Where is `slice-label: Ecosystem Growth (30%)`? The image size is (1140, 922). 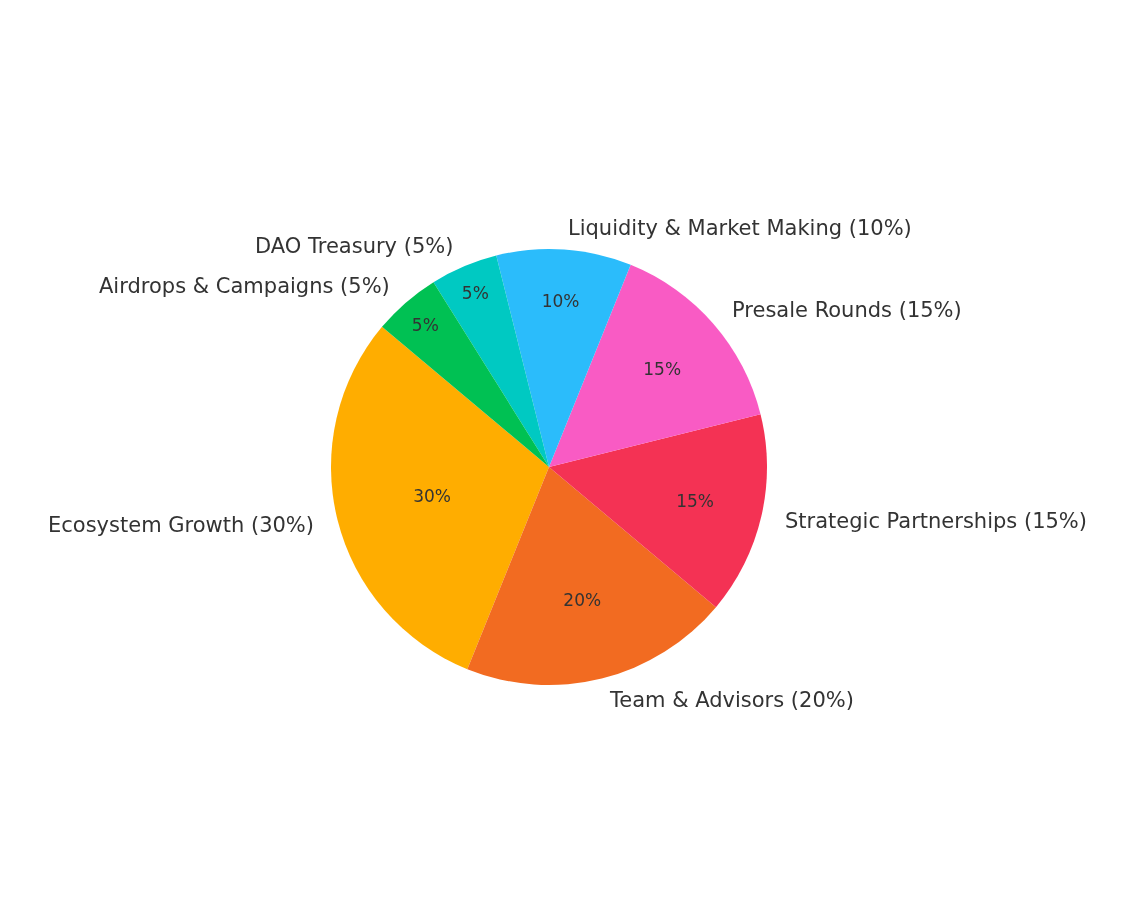
slice-label: Ecosystem Growth (30%) is located at coordinates (181, 525).